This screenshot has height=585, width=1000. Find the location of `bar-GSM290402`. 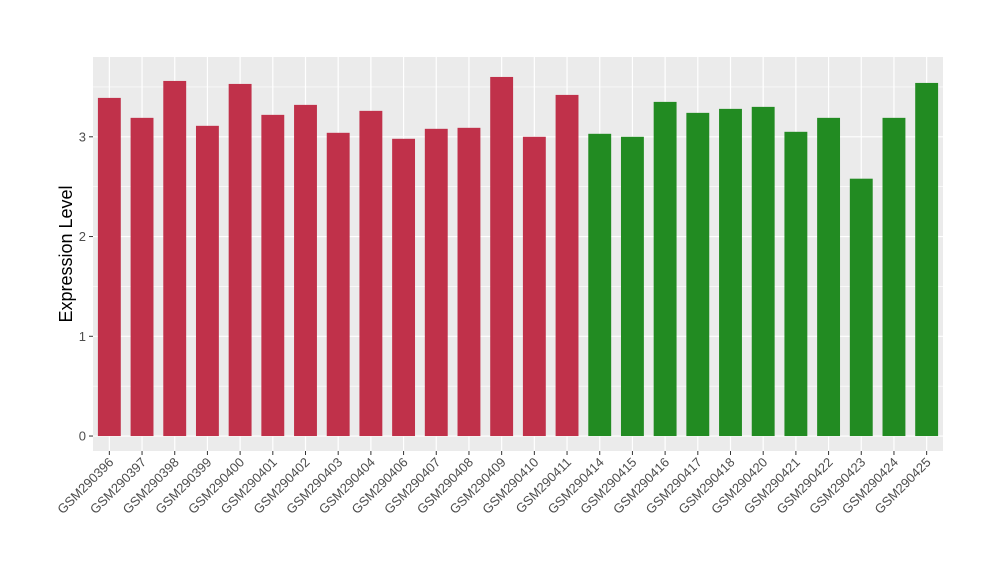

bar-GSM290402 is located at coordinates (305, 270).